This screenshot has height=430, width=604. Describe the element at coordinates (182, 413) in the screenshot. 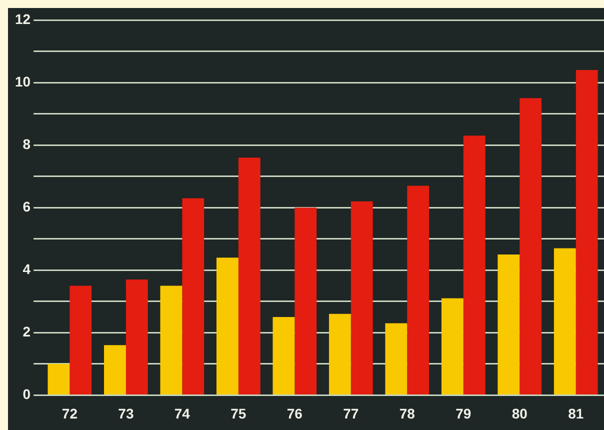

I see `x-tick-label: 74` at that location.